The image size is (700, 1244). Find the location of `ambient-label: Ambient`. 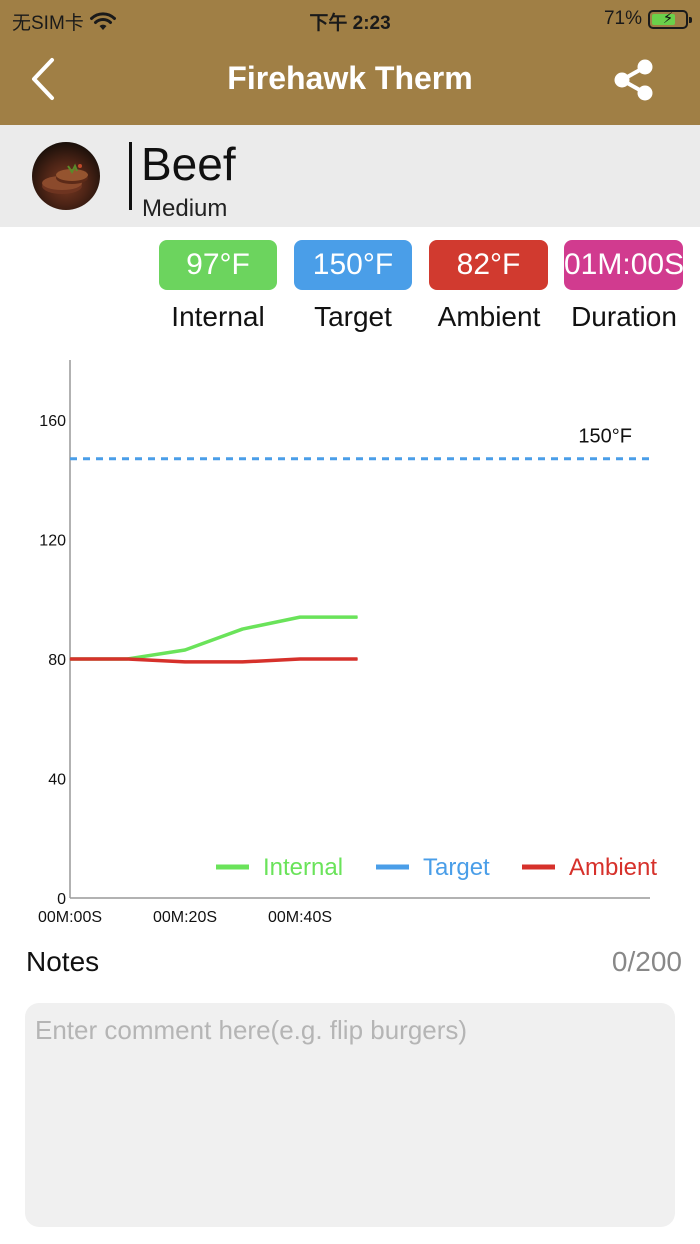

ambient-label: Ambient is located at coordinates (489, 316).